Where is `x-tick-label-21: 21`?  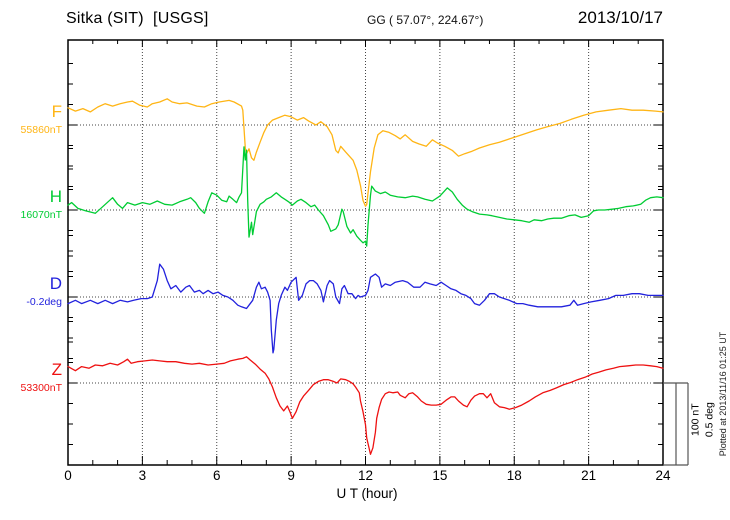 x-tick-label-21: 21 is located at coordinates (589, 475).